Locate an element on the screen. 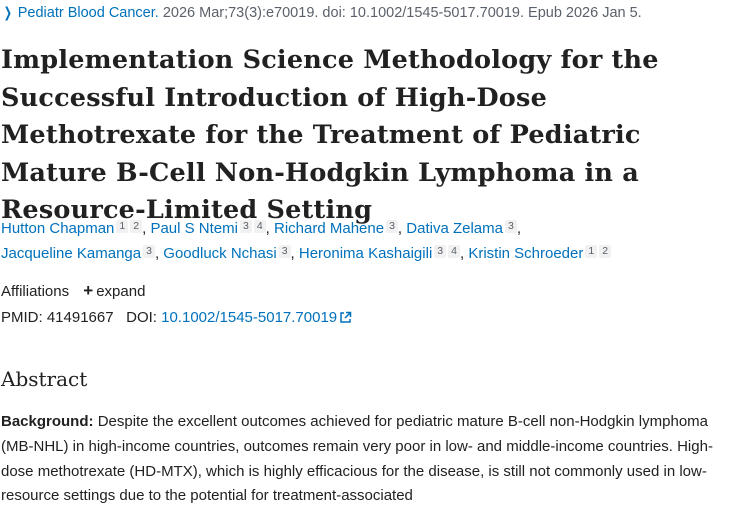 This screenshot has width=750, height=509. author-link: Hutton Chapman is located at coordinates (58, 228).